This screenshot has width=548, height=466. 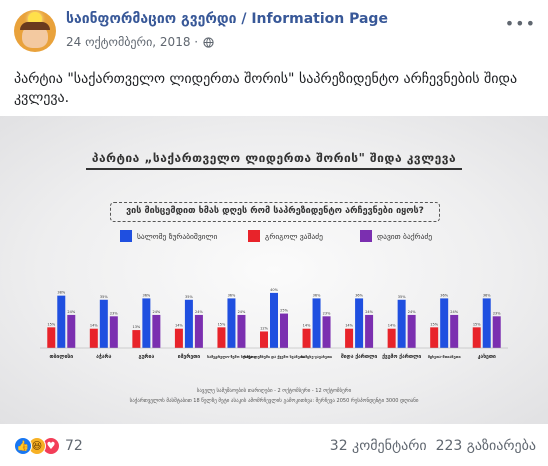 What do you see at coordinates (401, 356) in the screenshot?
I see `category-tick-label: ქვემო ქართლი` at bounding box center [401, 356].